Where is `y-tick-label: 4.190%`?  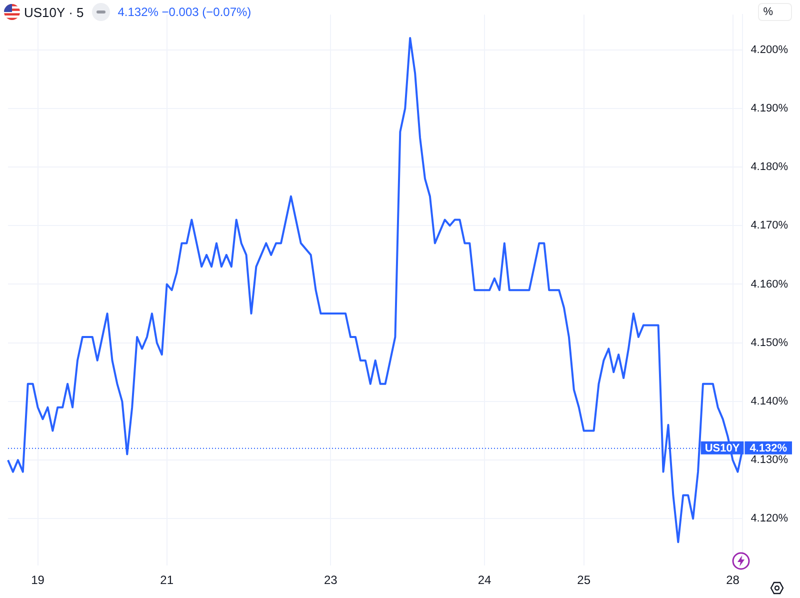 y-tick-label: 4.190% is located at coordinates (769, 108).